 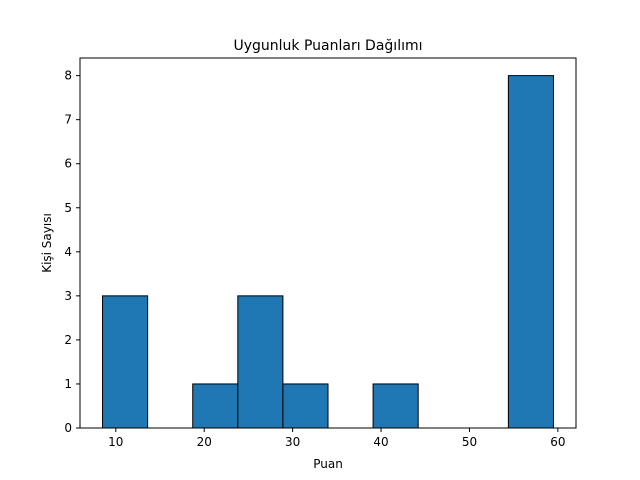 What do you see at coordinates (68, 428) in the screenshot?
I see `y-tick-label: 0` at bounding box center [68, 428].